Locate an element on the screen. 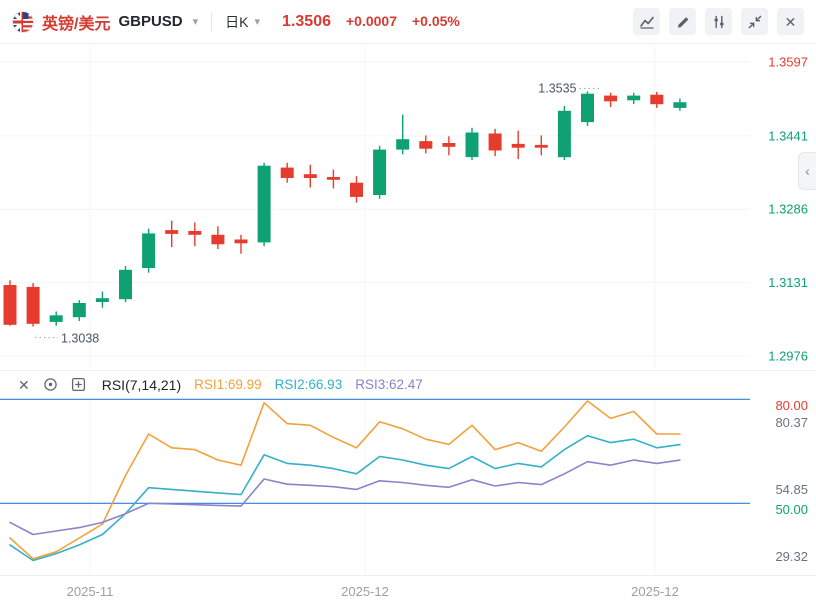 This screenshot has width=816, height=605. draw-tools-button is located at coordinates (682, 21).